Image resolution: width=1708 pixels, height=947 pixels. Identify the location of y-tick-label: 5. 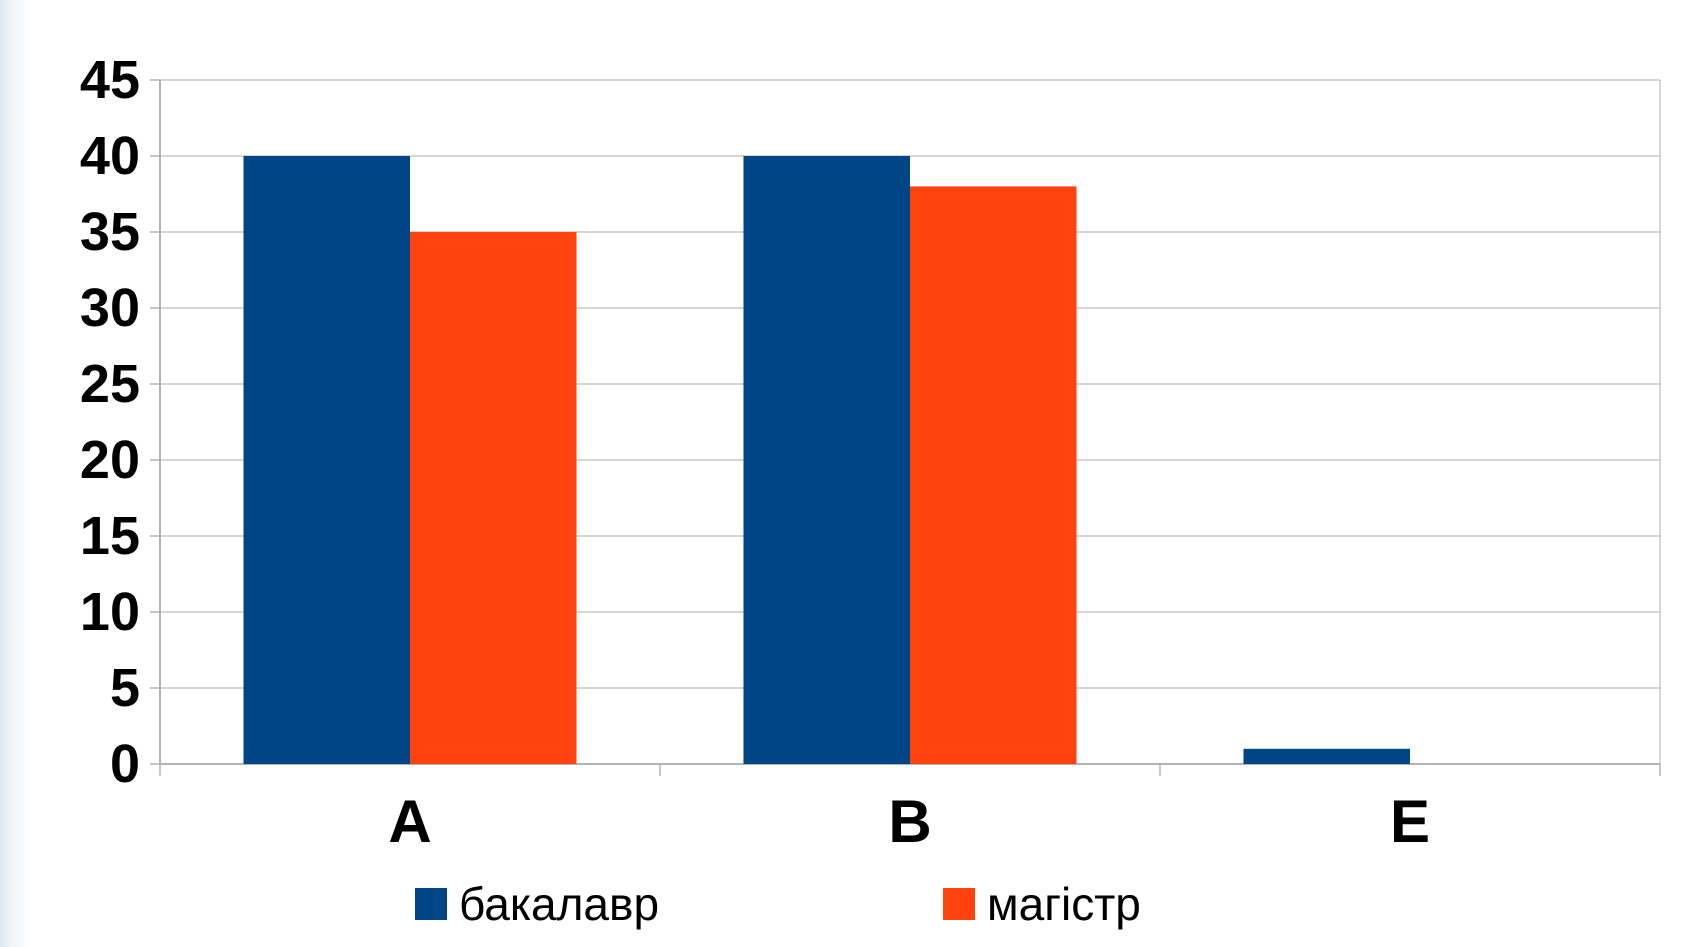
(125, 688).